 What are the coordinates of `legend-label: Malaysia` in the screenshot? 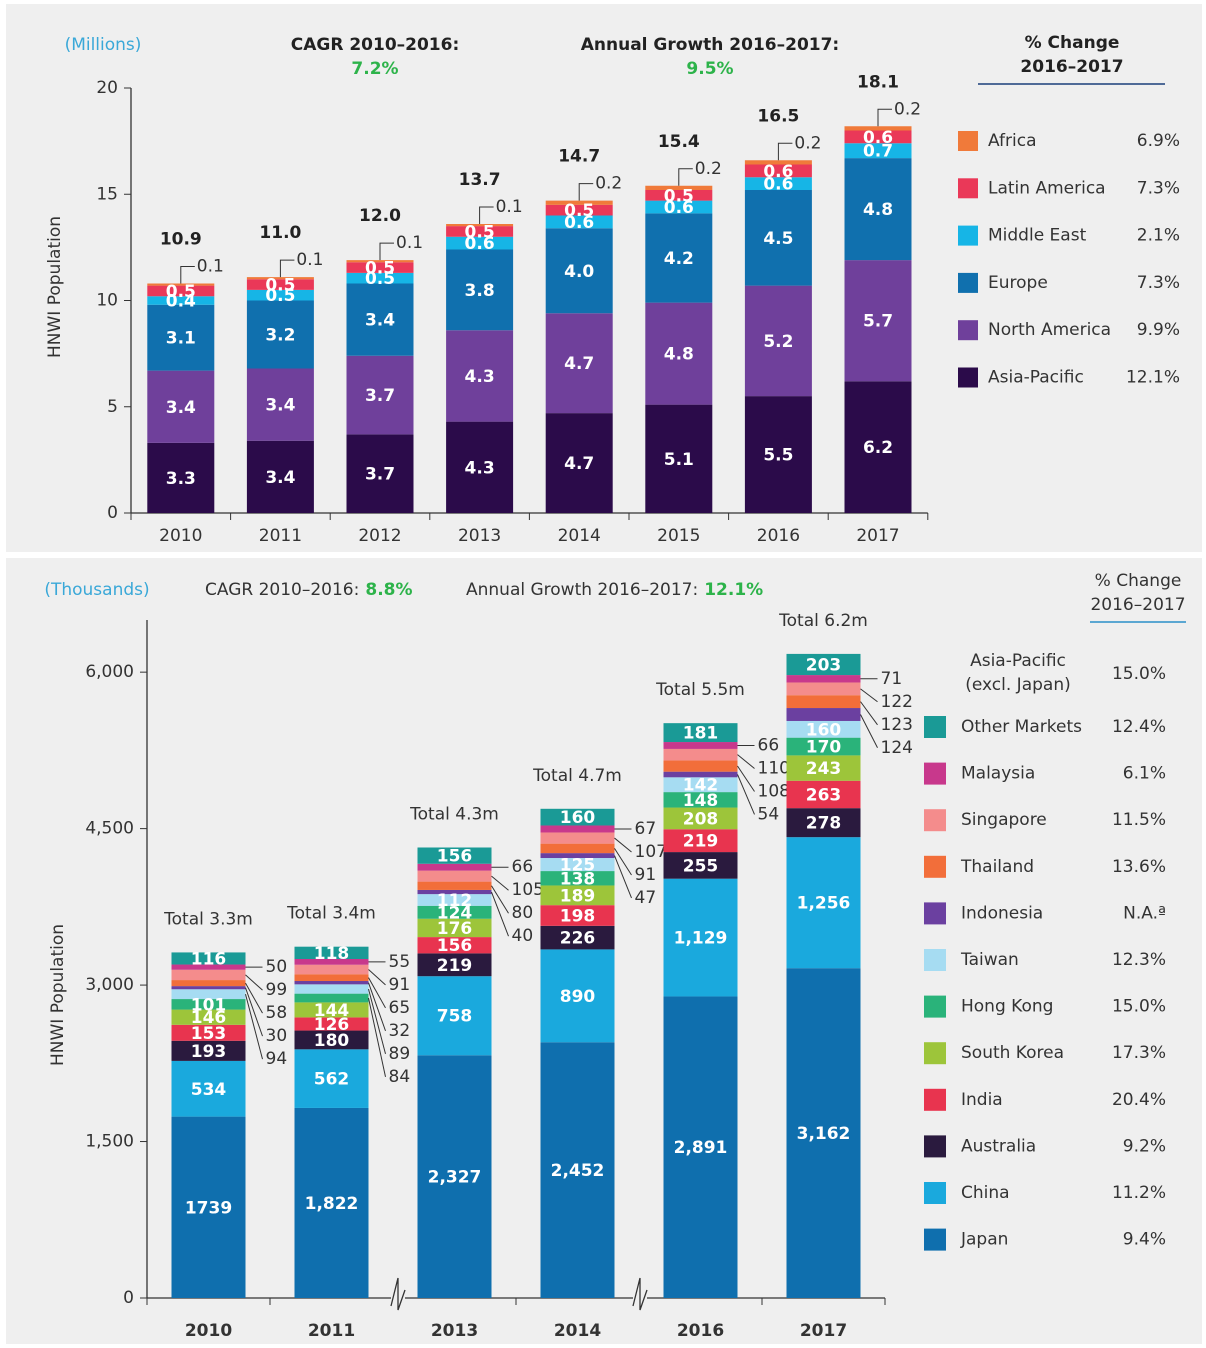 It's located at (998, 774).